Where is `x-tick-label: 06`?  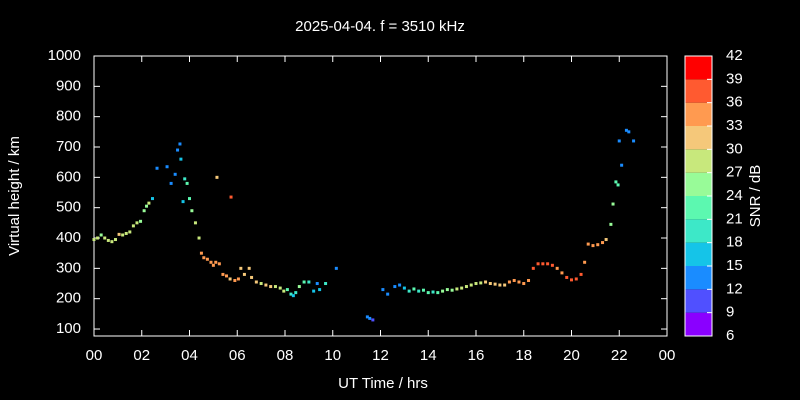
x-tick-label: 06 is located at coordinates (237, 355).